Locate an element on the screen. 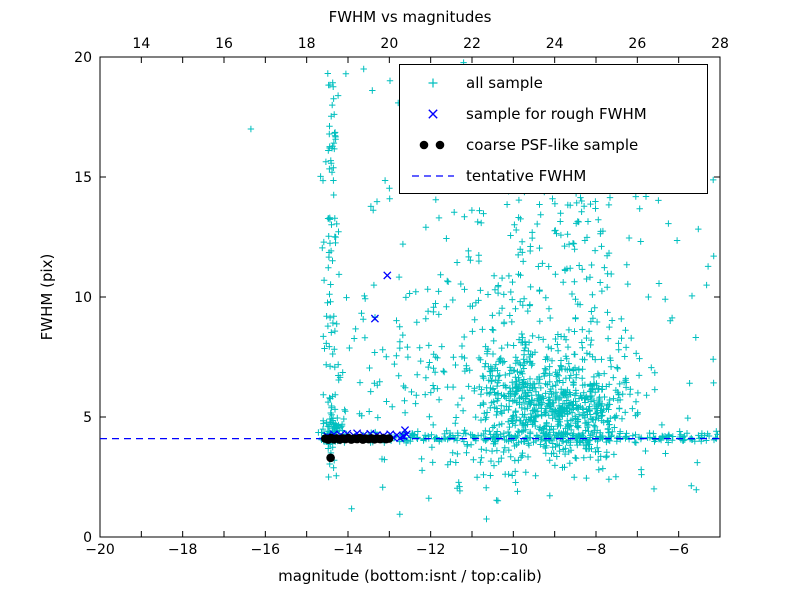  svg-text: 5 is located at coordinates (87, 418).